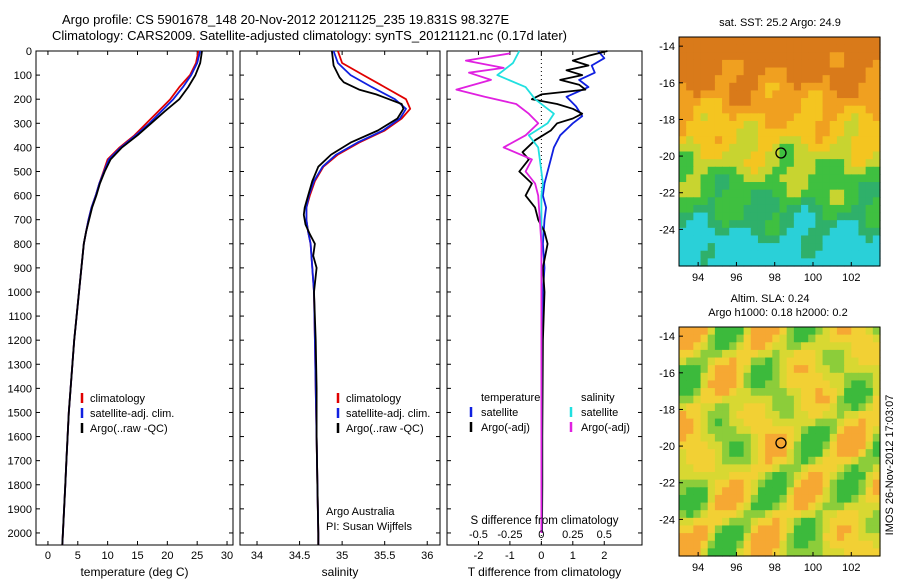 This screenshot has height=580, width=900. I want to click on legend-label: Argo(-adj), so click(505, 428).